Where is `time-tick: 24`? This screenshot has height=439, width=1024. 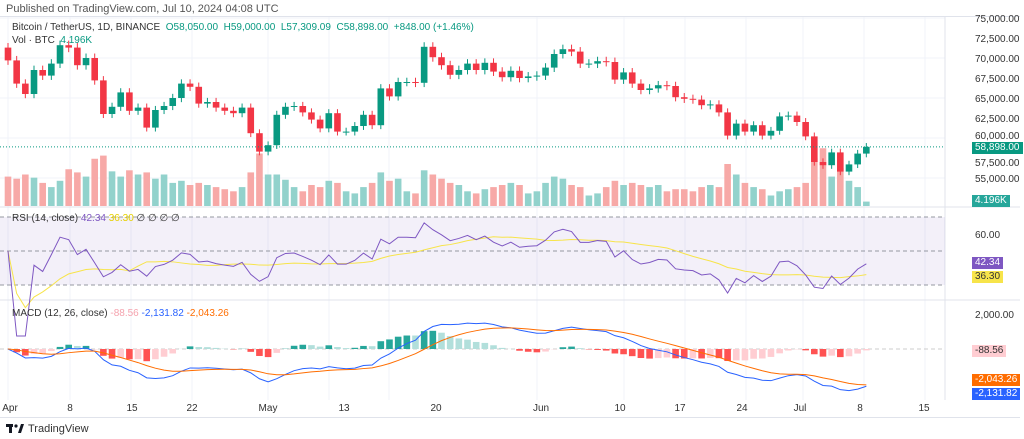
time-tick: 24 is located at coordinates (742, 408).